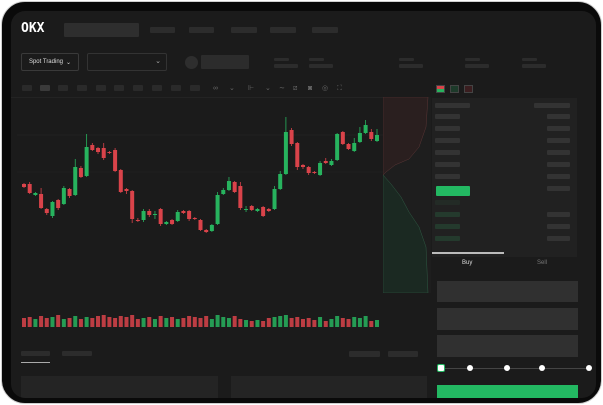 The width and height of the screenshot is (603, 405). Describe the element at coordinates (452, 105) in the screenshot. I see `orderbook-header` at that location.